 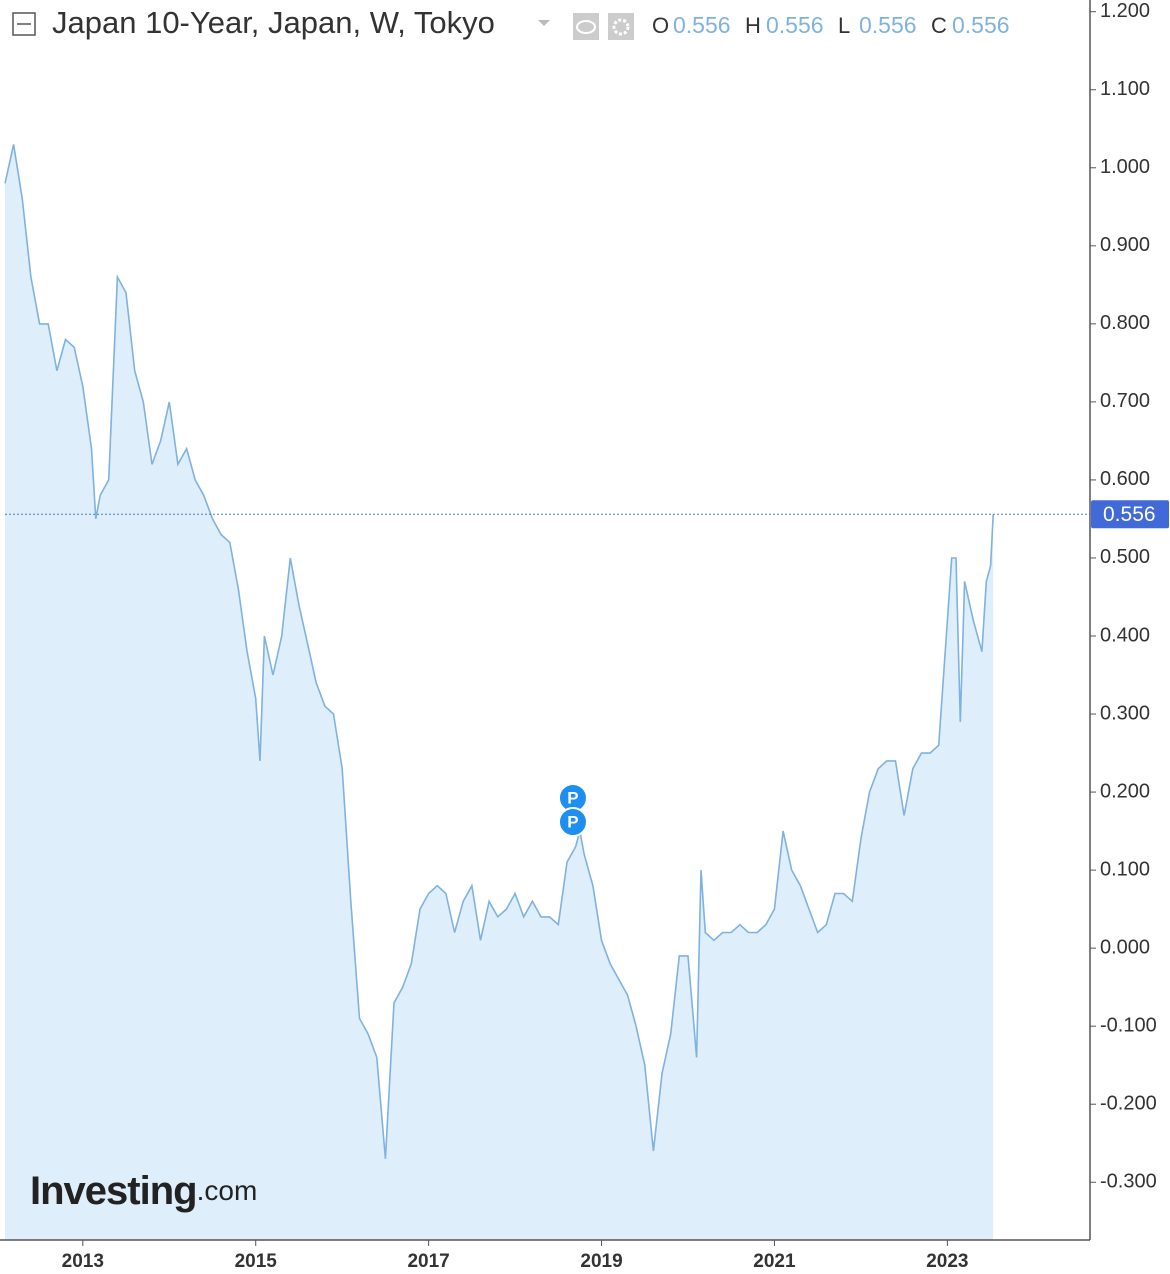 What do you see at coordinates (1125, 869) in the screenshot?
I see `y-tick-label: 0.100` at bounding box center [1125, 869].